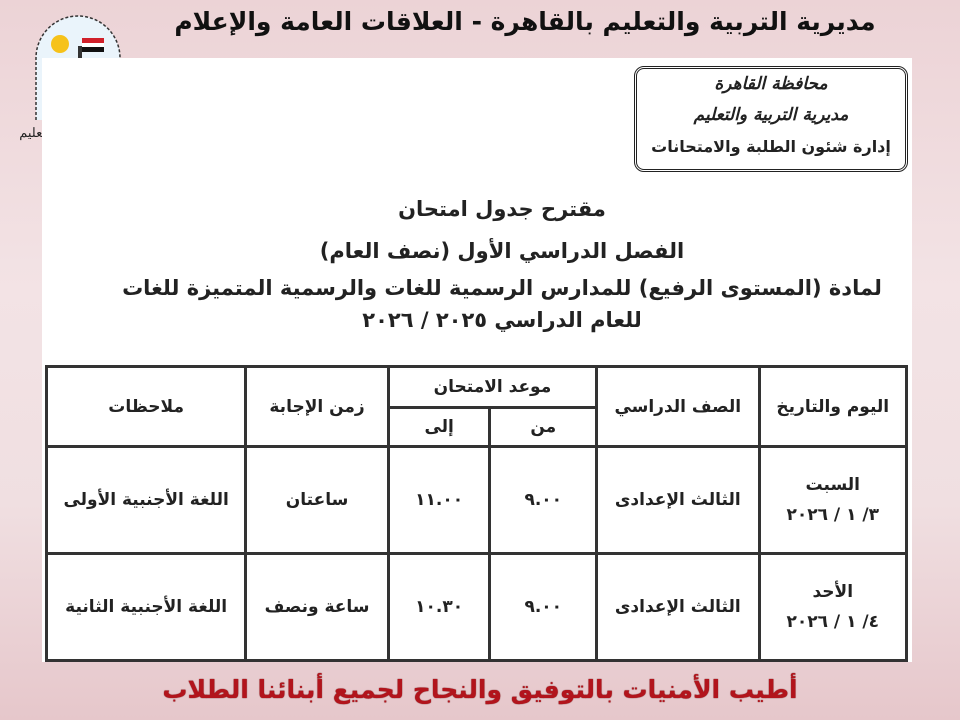  I want to click on header-to: إلى, so click(439, 427).